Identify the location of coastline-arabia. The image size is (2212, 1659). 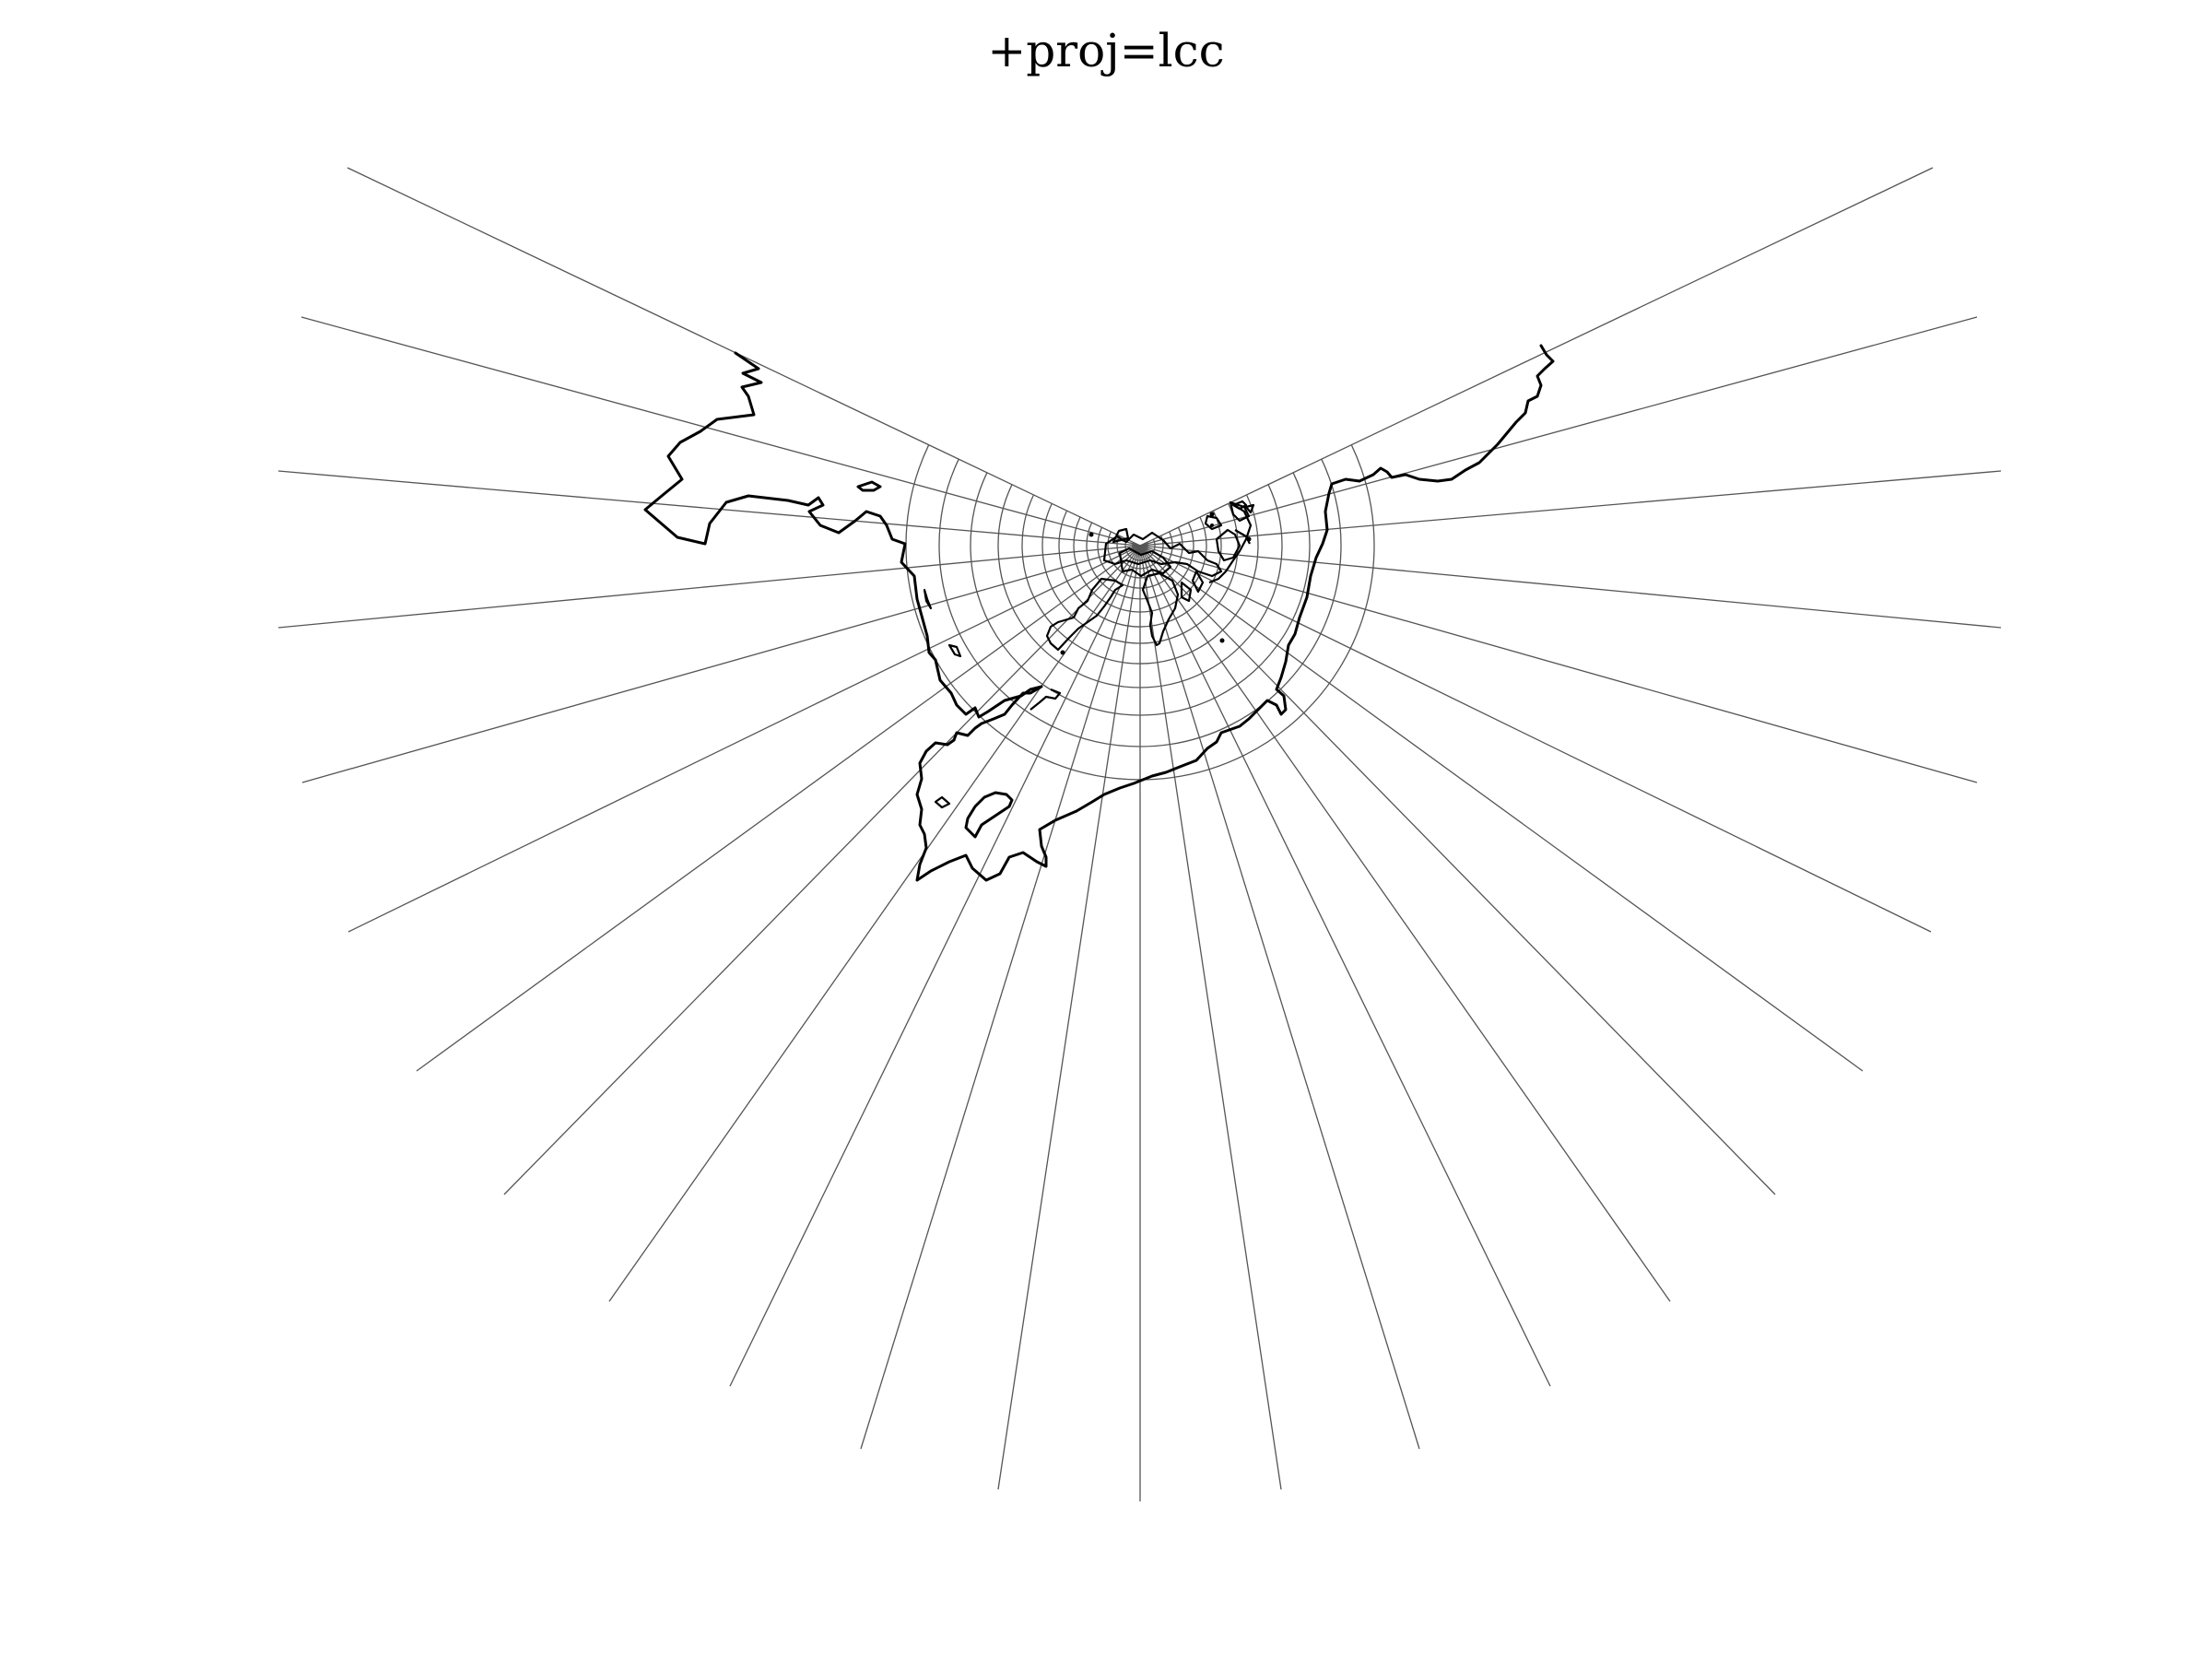
(1186, 592).